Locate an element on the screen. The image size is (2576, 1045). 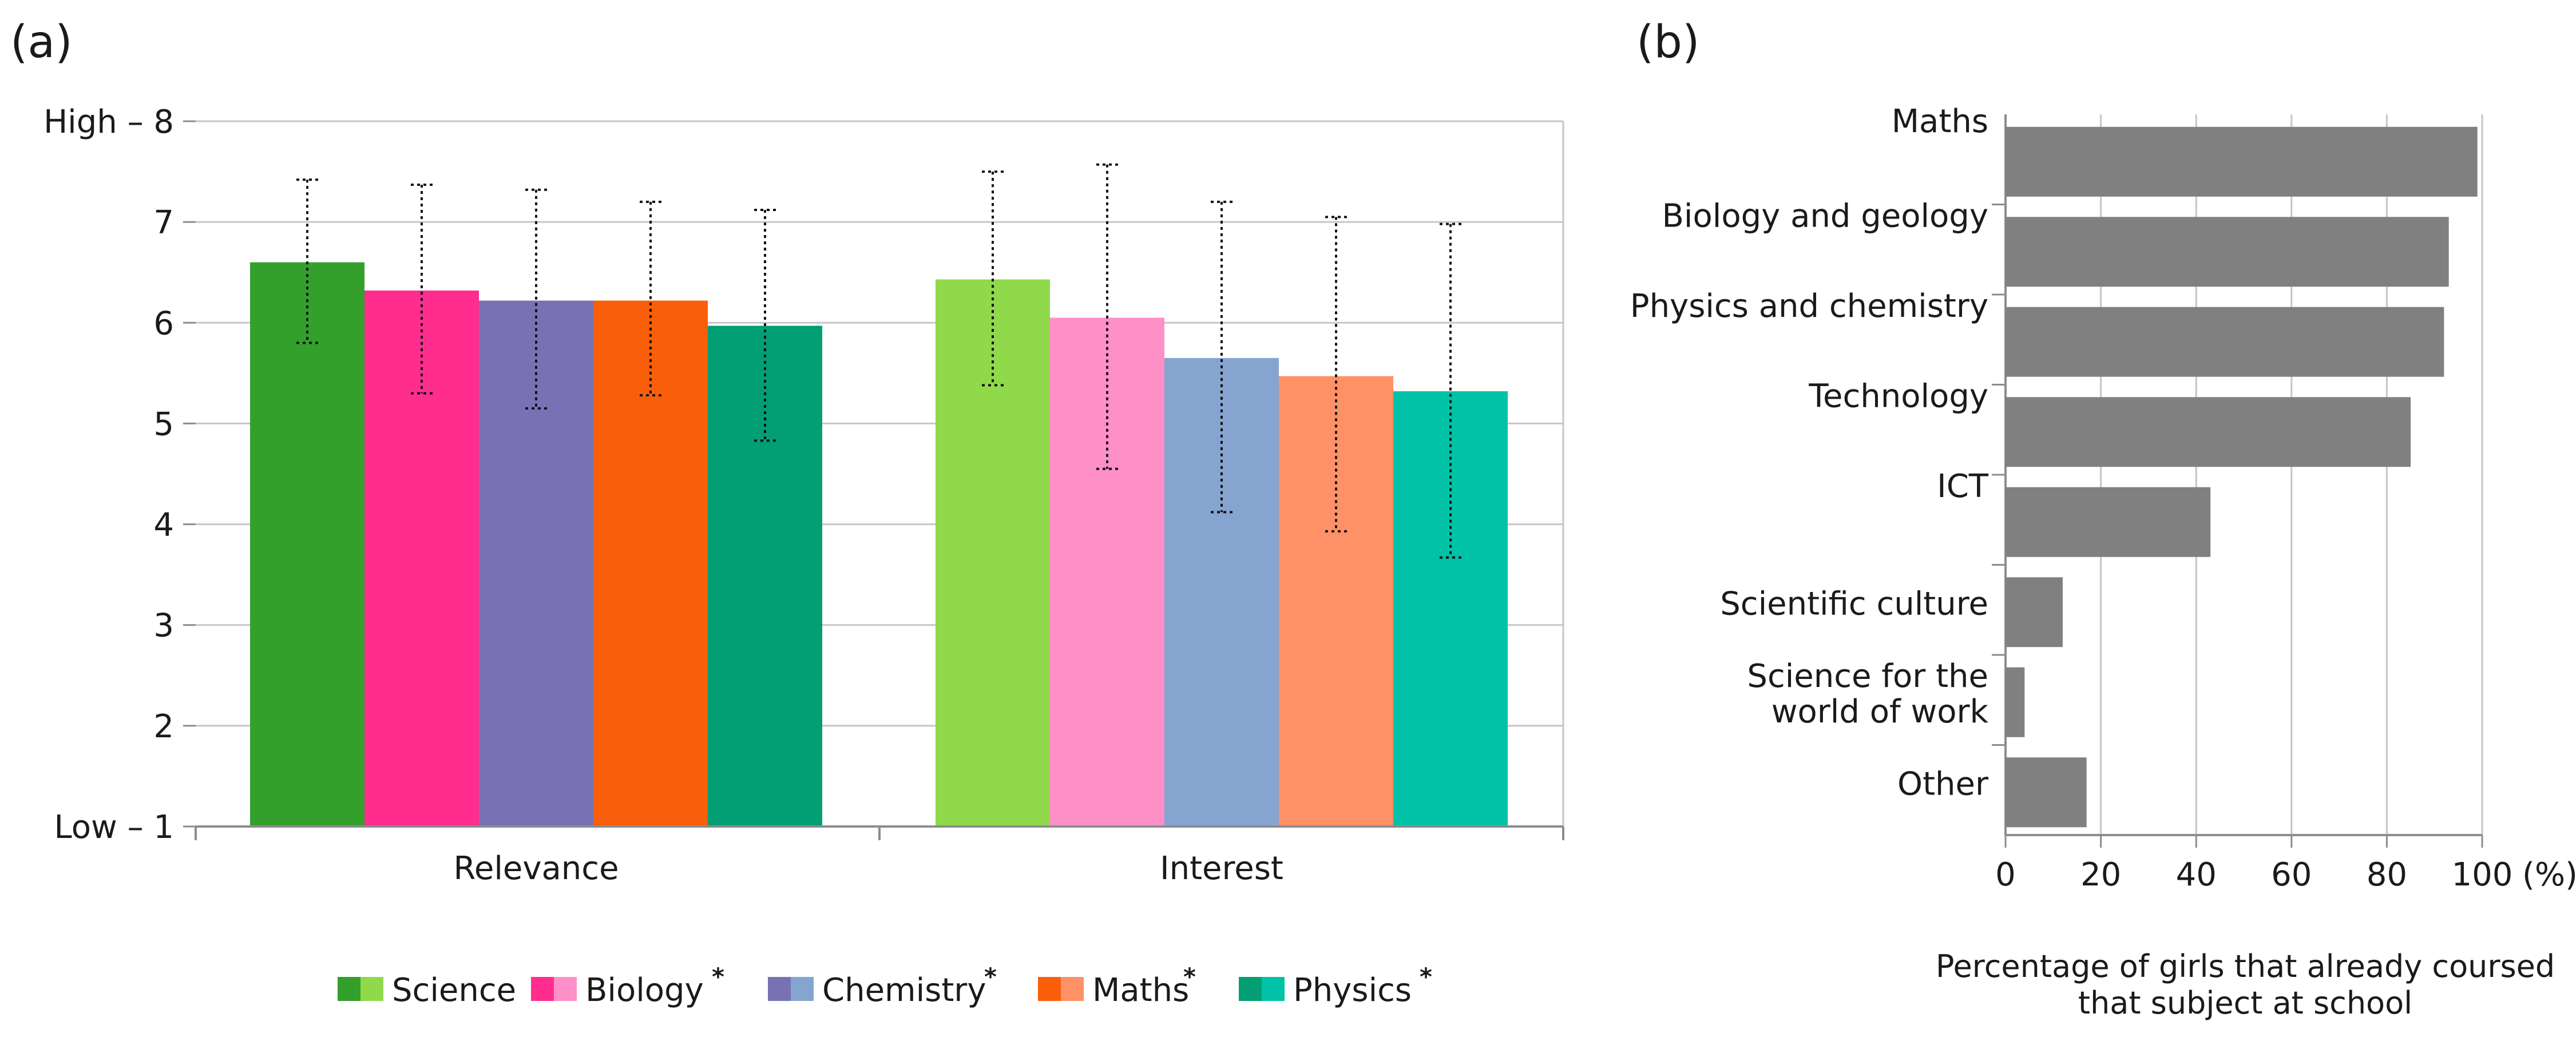
legend-label-chemistry: Chemistry is located at coordinates (904, 990).